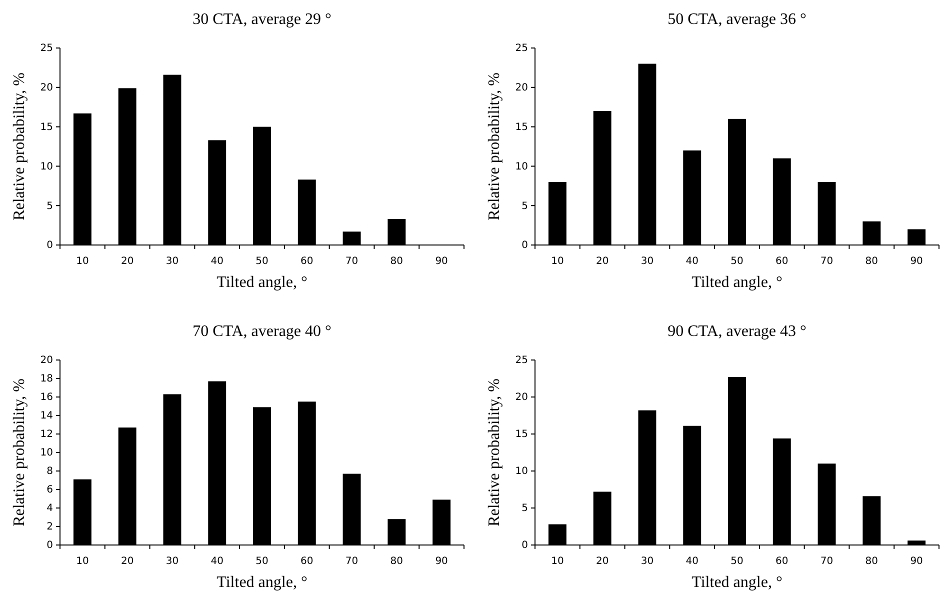 The image size is (949, 600). I want to click on y-tick-label: 18, so click(46, 379).